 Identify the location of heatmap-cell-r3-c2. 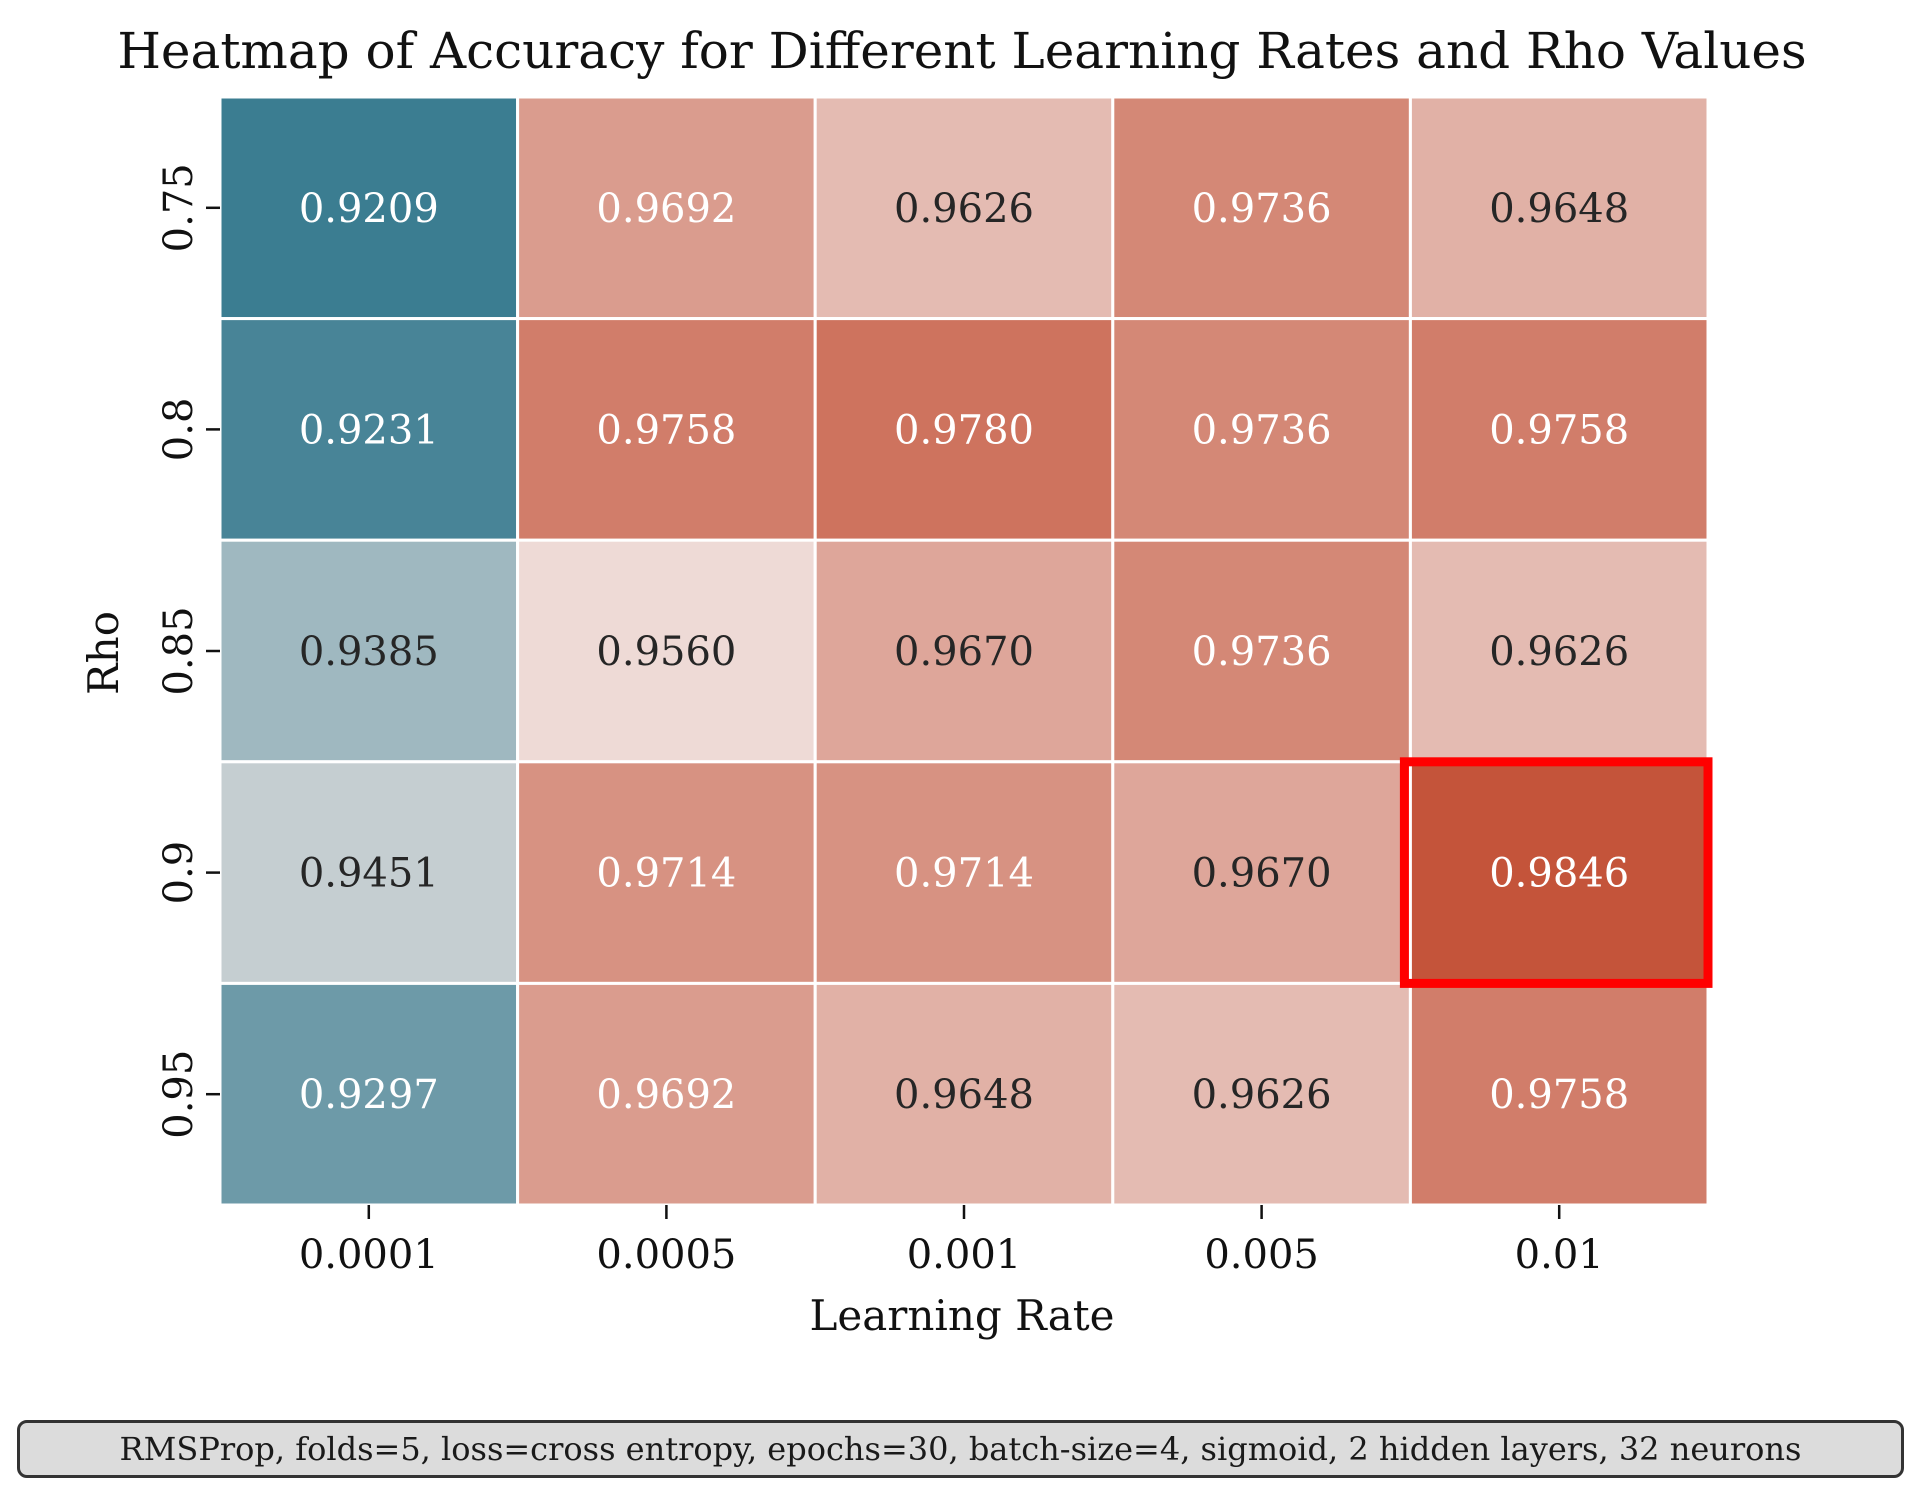
(964, 872).